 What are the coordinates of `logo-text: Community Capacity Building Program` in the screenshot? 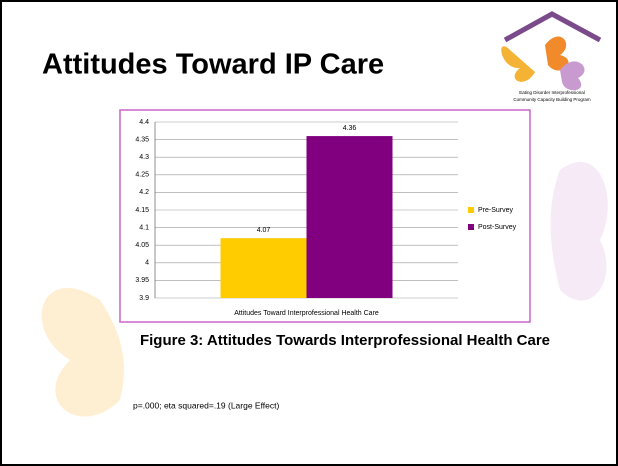 It's located at (552, 99).